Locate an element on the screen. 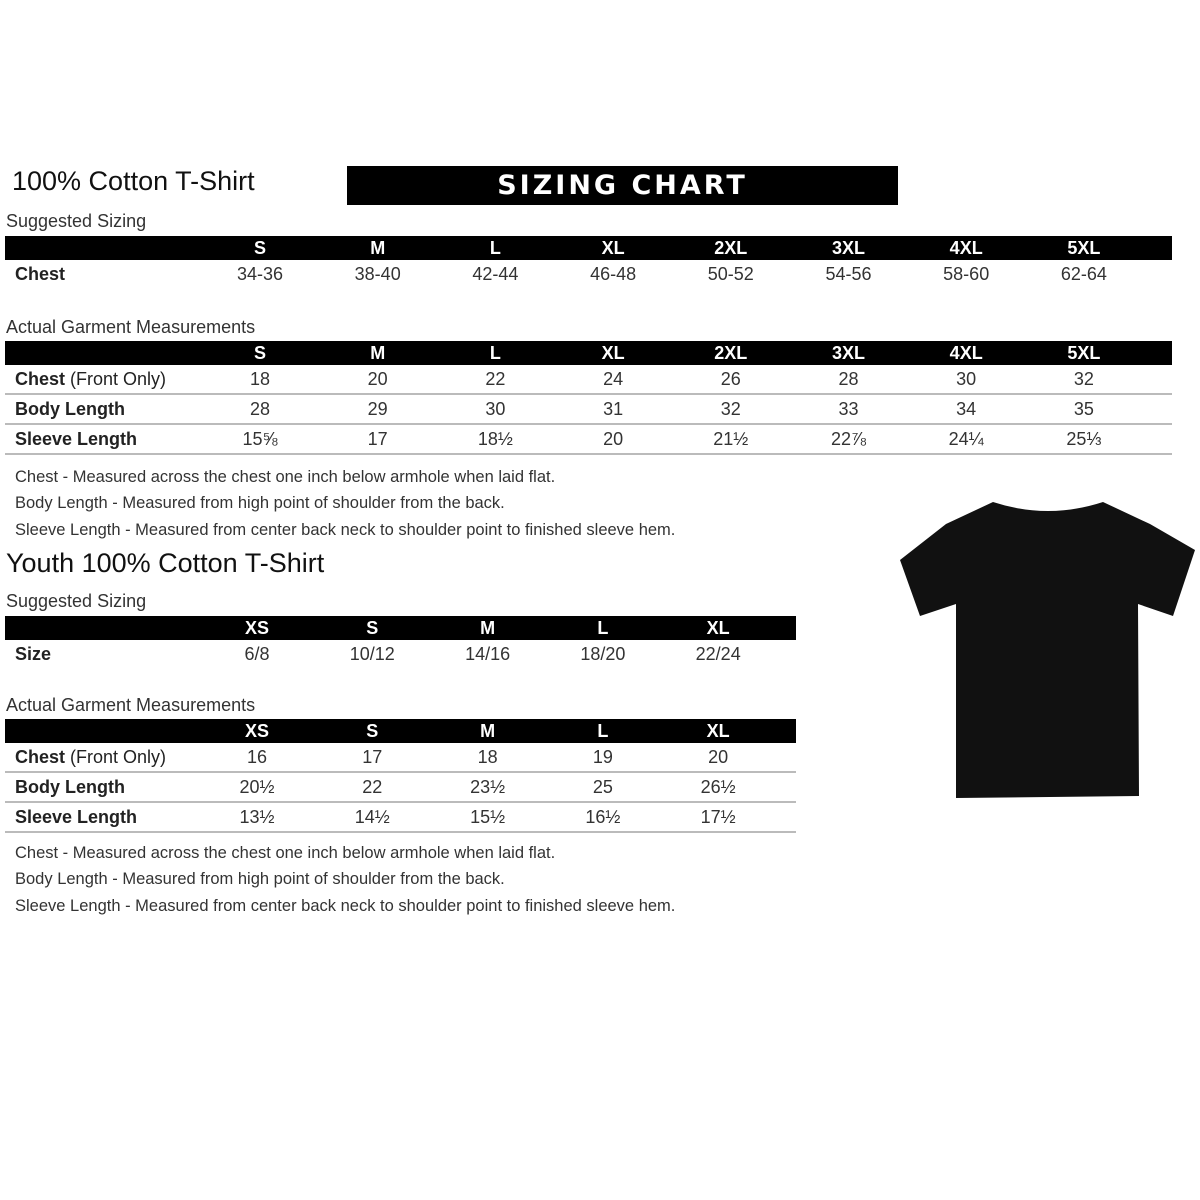  table-cell: 58-60 is located at coordinates (966, 274).